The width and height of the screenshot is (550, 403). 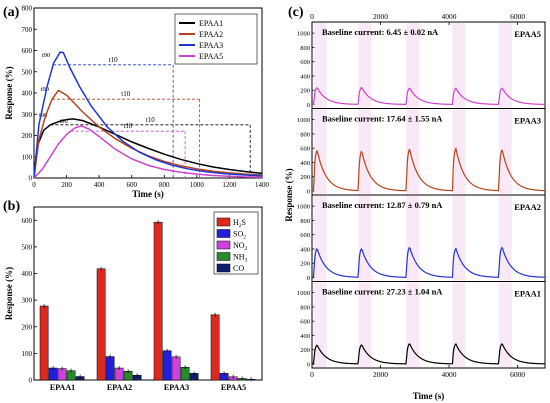 I want to click on subplot-frame, so click(x=428, y=325).